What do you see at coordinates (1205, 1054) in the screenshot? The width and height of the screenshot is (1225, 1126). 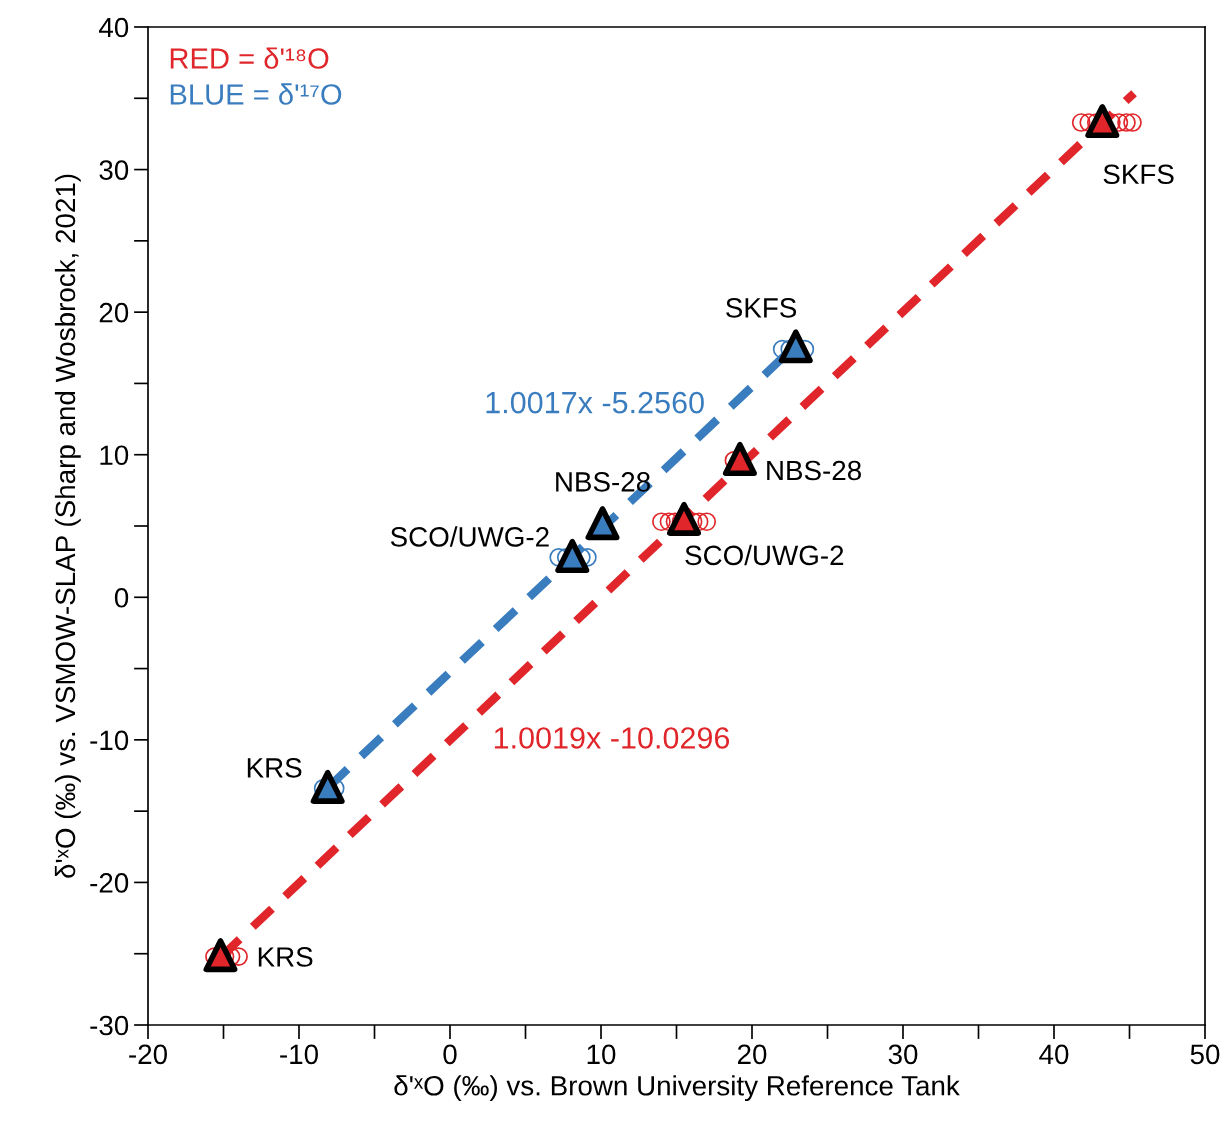 I see `x-tick-label: 50` at bounding box center [1205, 1054].